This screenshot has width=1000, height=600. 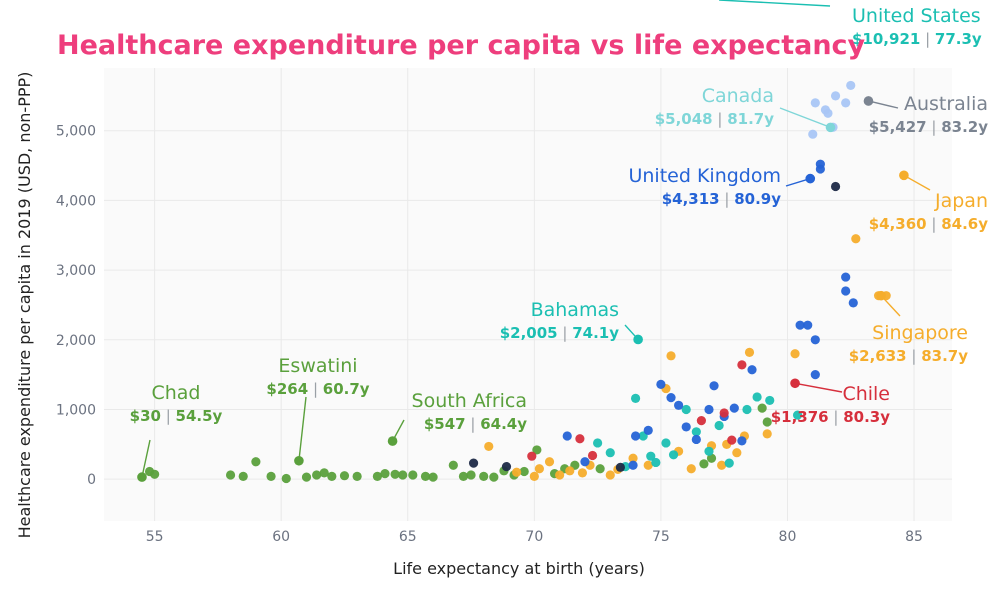 I want to click on label-value-australia: $5,427 | 83.2y, so click(x=928, y=127).